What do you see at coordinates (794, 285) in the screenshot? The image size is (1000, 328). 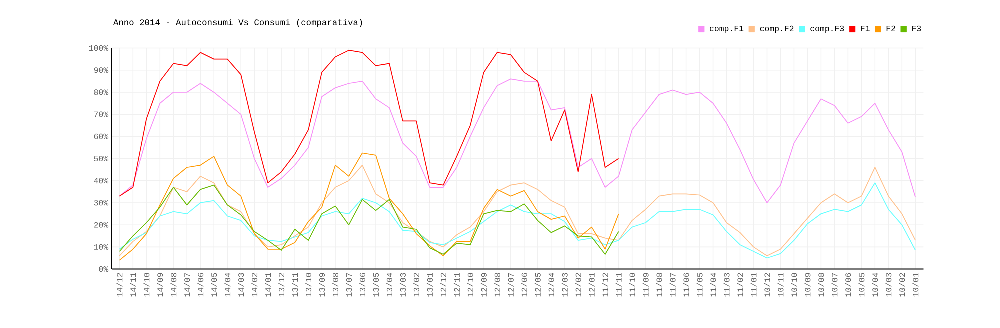 I see `x-tick-label: 10/10` at bounding box center [794, 285].